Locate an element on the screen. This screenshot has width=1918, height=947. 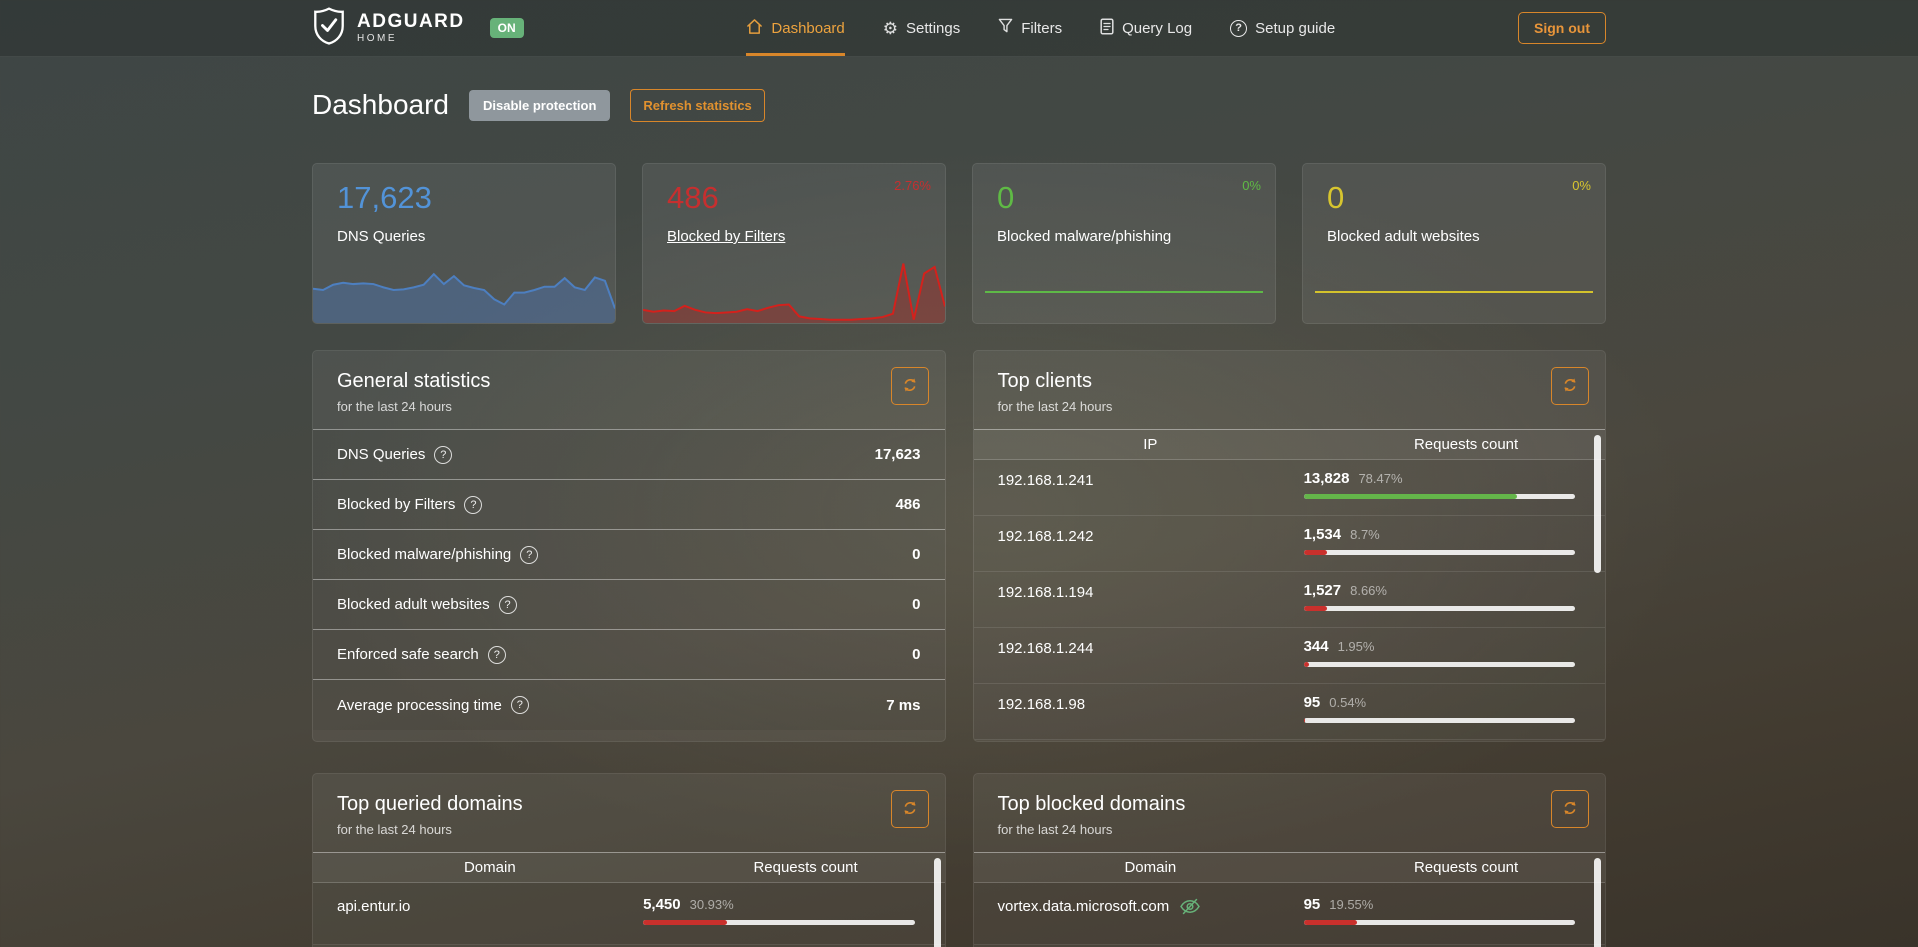
client-row: 192.168.1.241 13,828 78.47% is located at coordinates (1289, 488).